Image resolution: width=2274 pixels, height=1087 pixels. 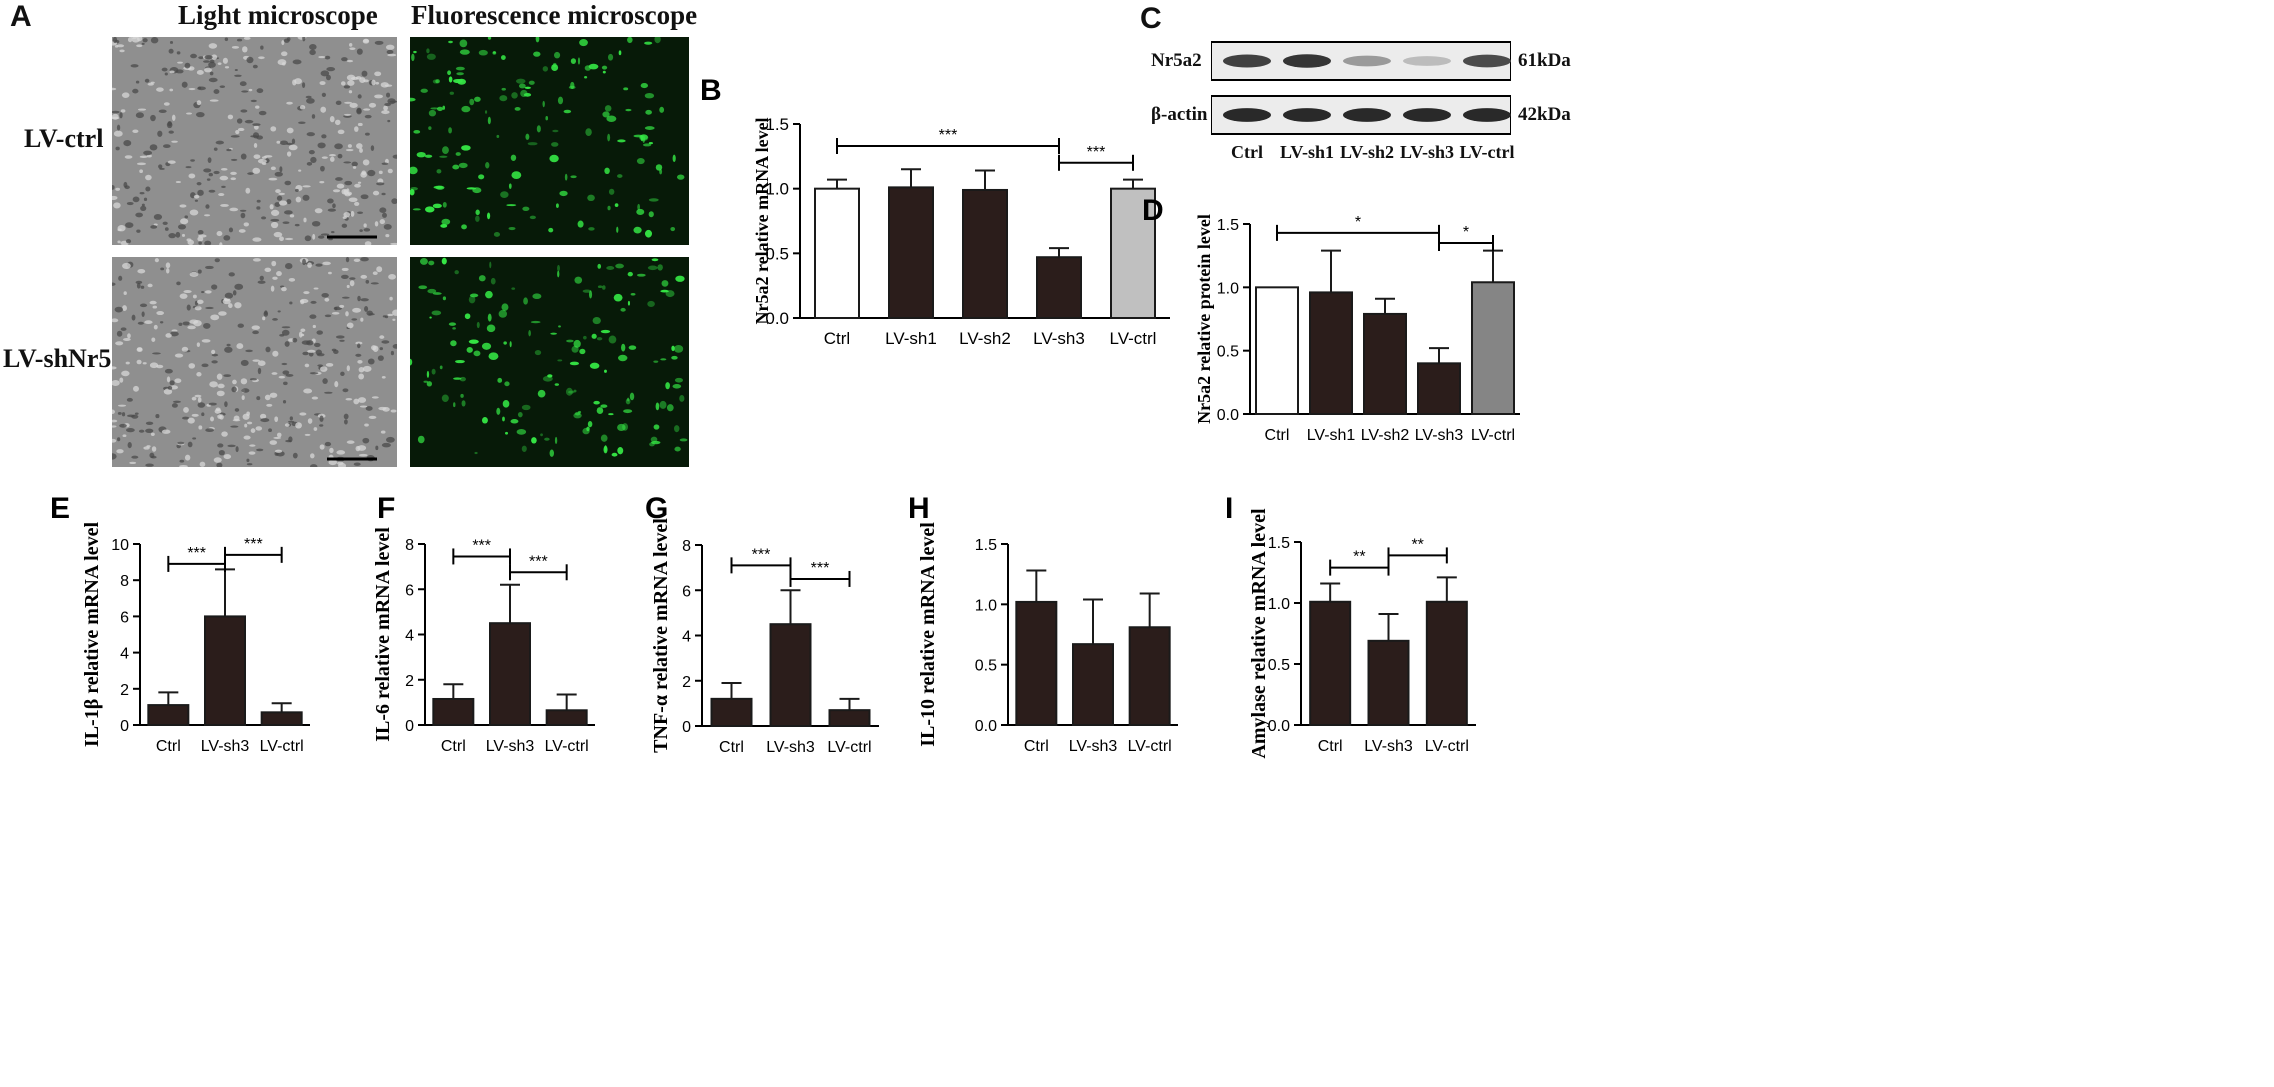 I want to click on bar, so click(x=790, y=675).